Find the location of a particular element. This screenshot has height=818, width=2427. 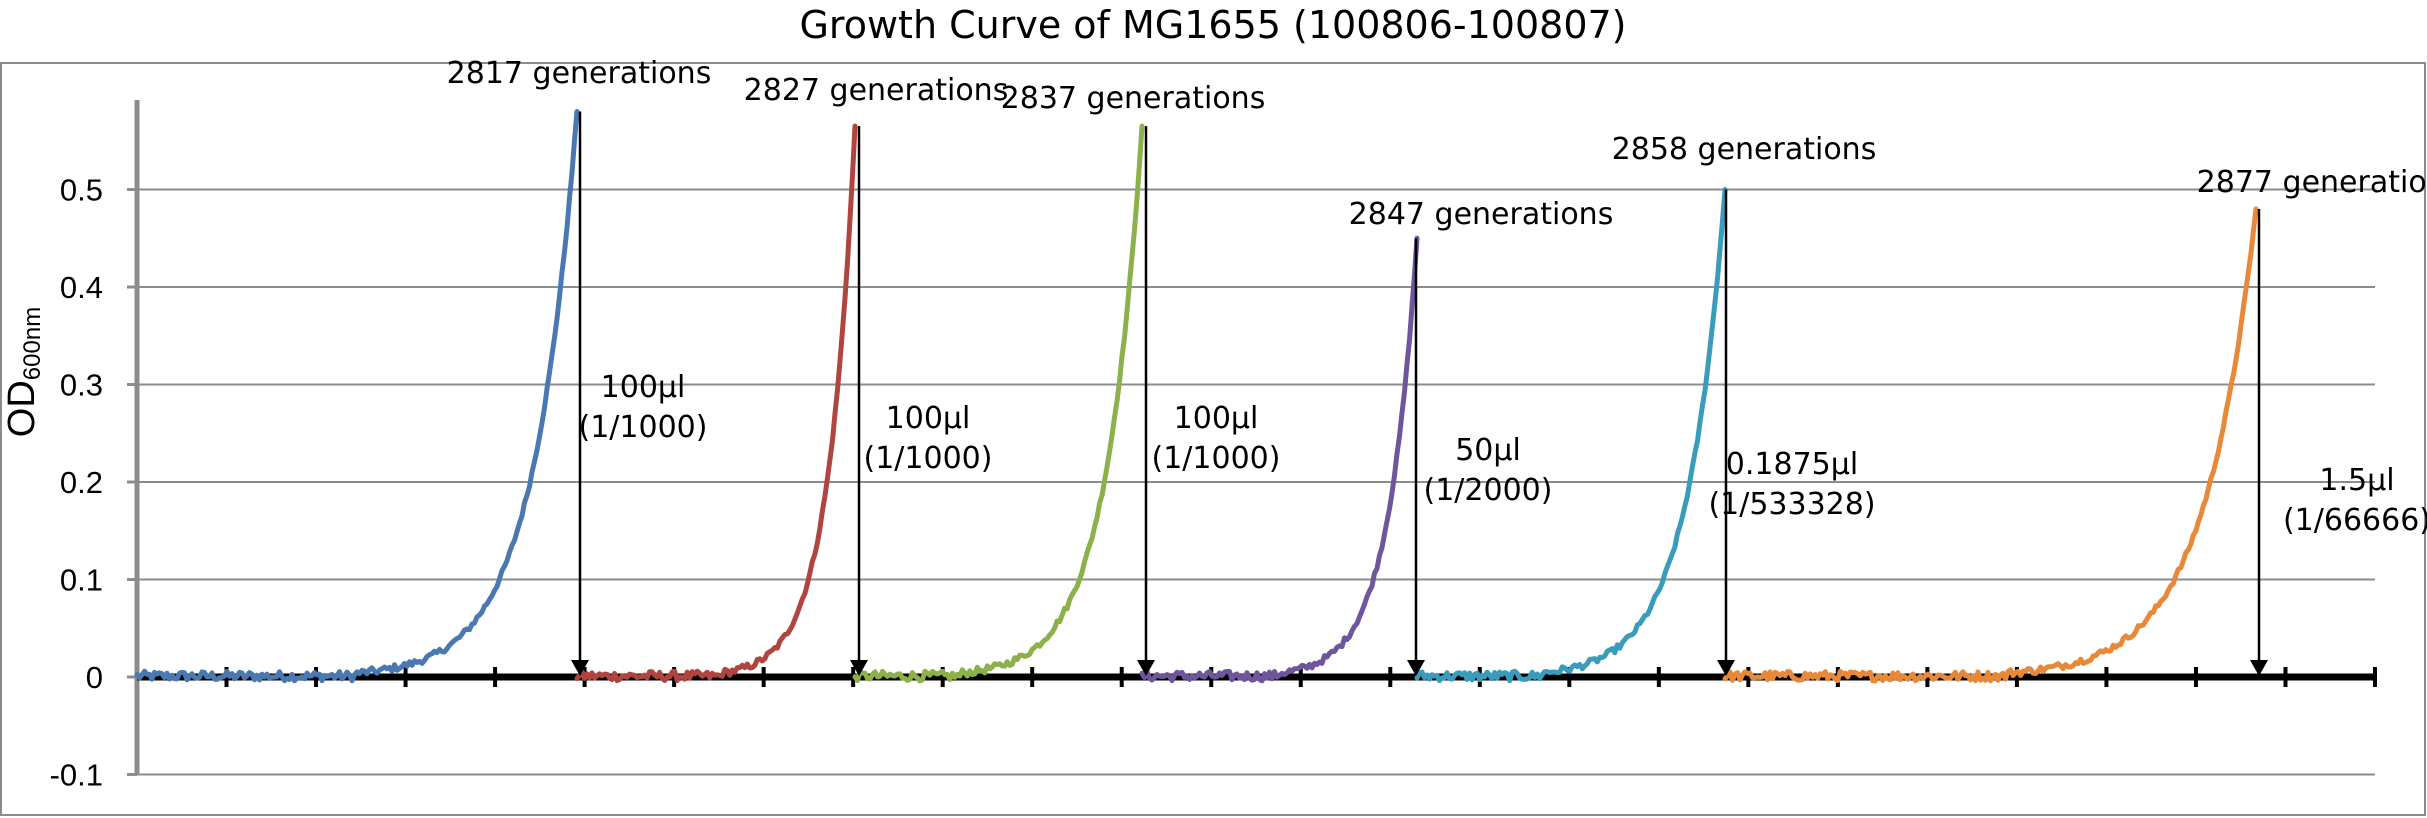

generation-label: 2837 generations is located at coordinates (1133, 98).